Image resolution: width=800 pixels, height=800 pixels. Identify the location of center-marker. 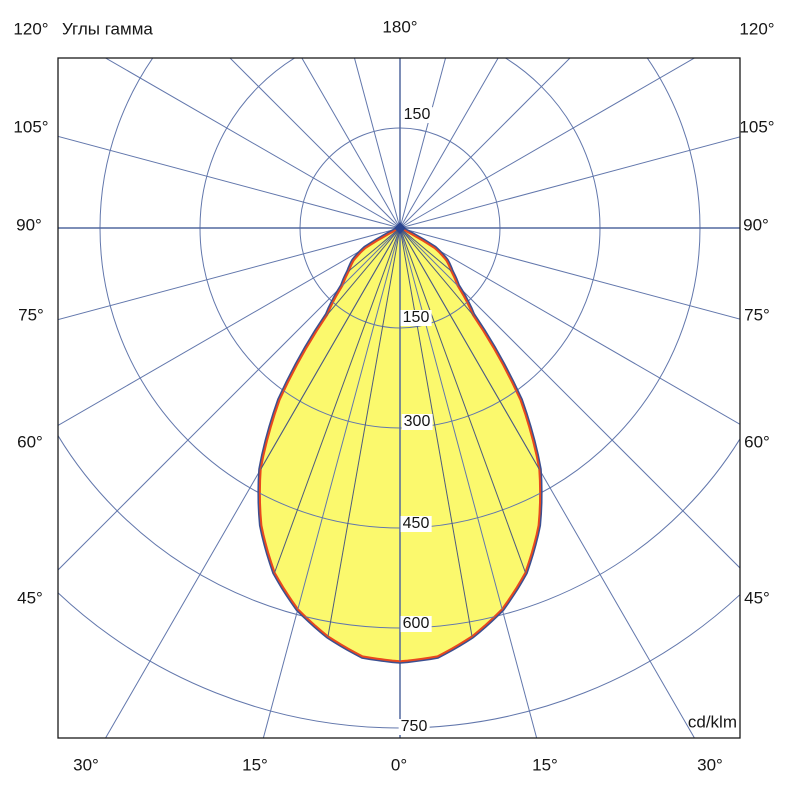
(400, 228).